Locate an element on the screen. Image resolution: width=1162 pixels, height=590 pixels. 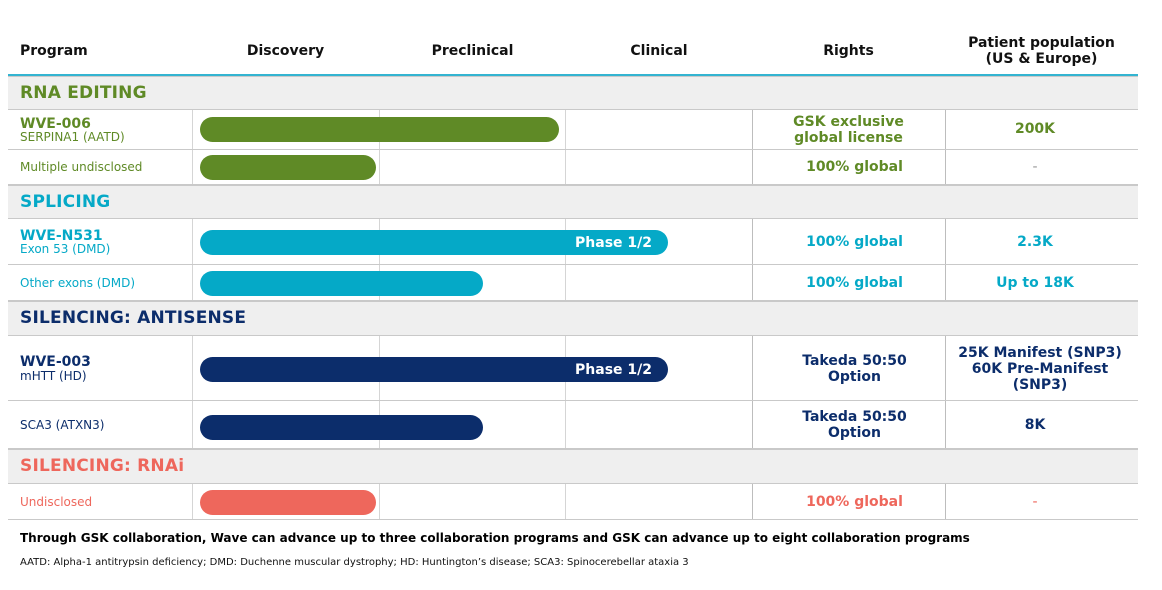
section-title: SILENCING: RNAi is located at coordinates (102, 466).